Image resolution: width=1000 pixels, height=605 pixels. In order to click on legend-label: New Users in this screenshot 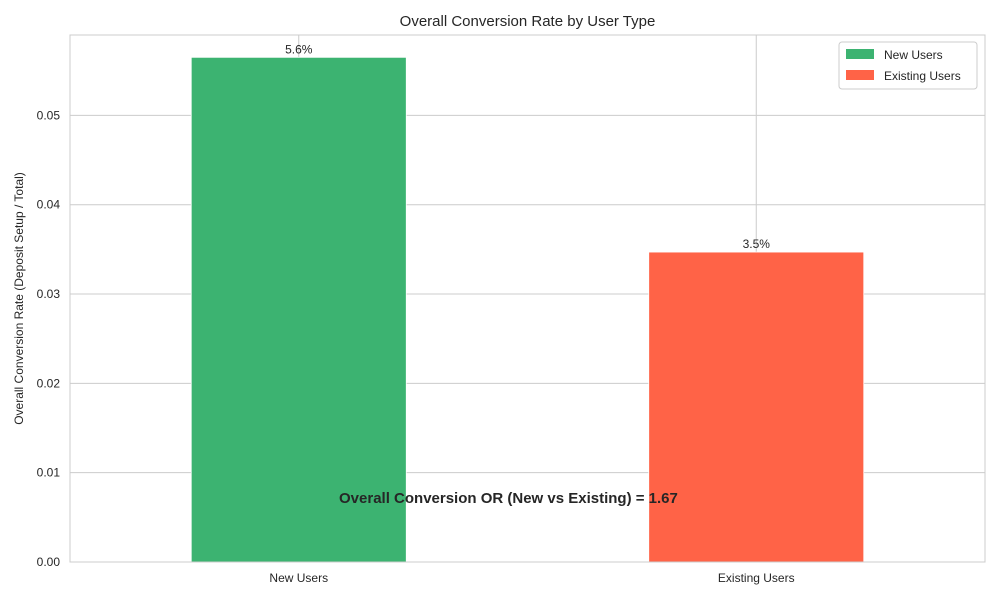, I will do `click(913, 55)`.